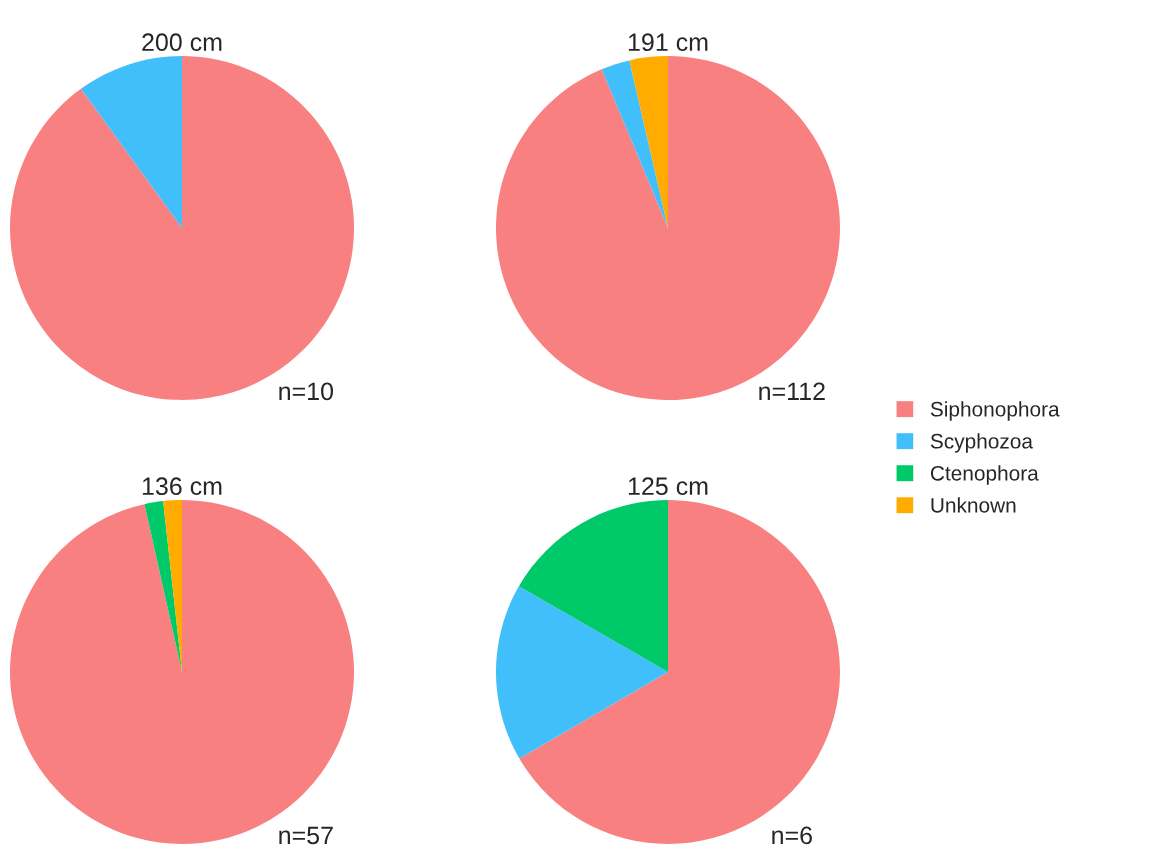 The width and height of the screenshot is (1155, 866). Describe the element at coordinates (668, 42) in the screenshot. I see `chart-title: 191 cm` at that location.